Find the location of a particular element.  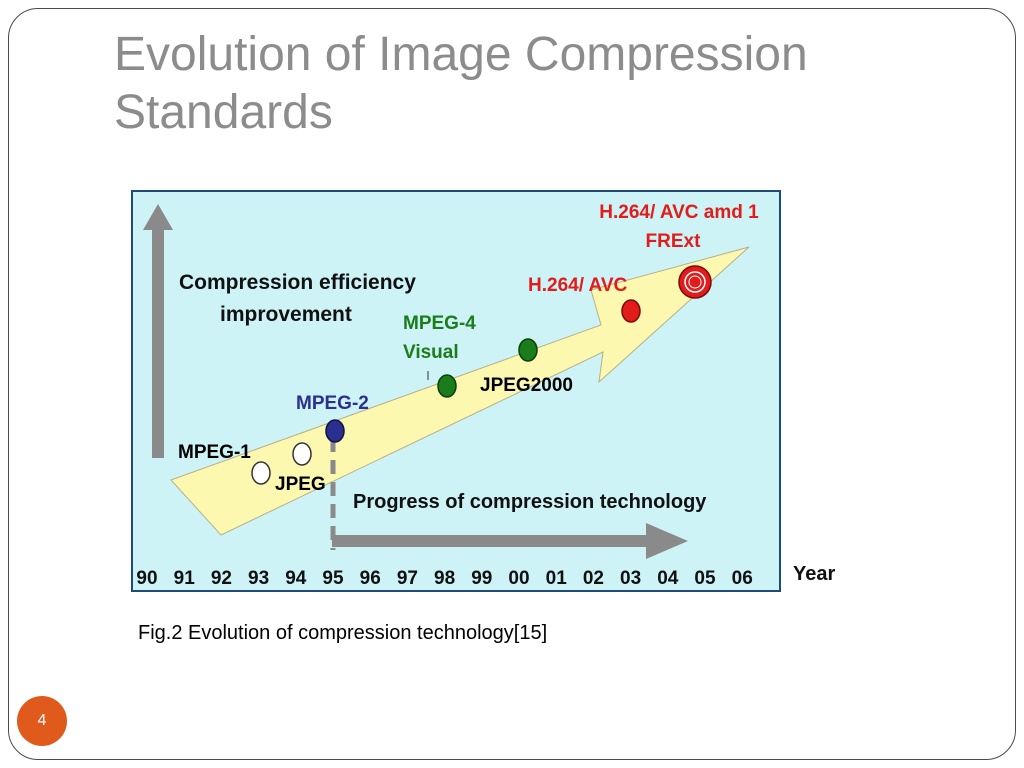

year-axis-label: Year is located at coordinates (814, 574).